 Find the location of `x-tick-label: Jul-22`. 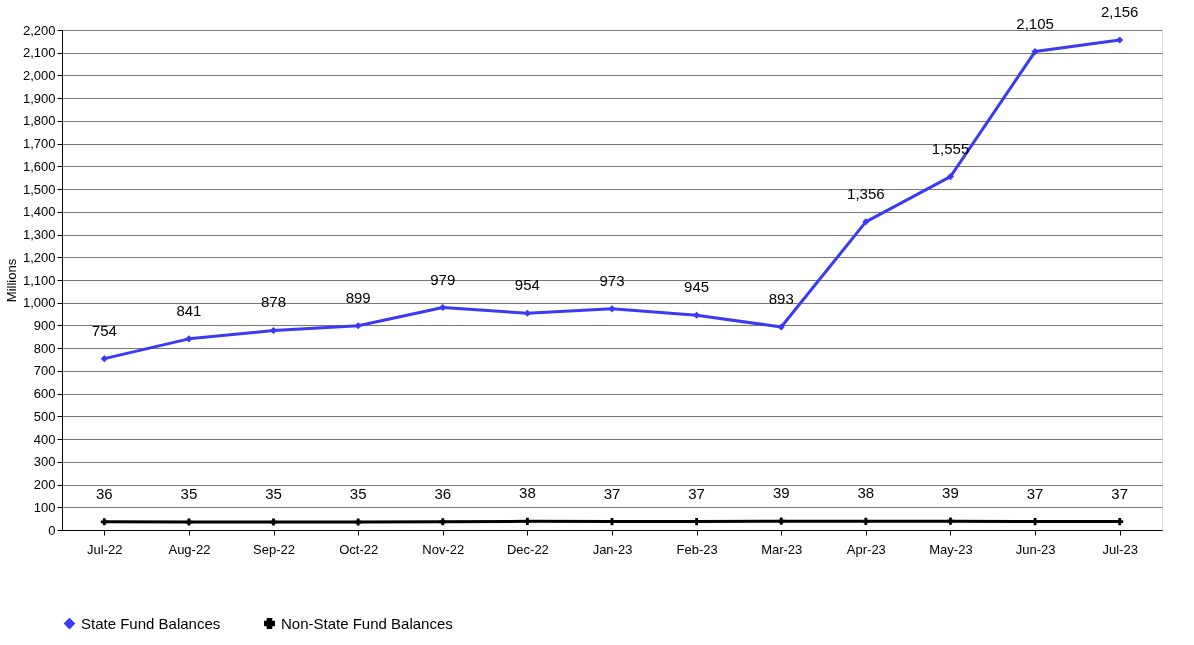

x-tick-label: Jul-22 is located at coordinates (105, 549).